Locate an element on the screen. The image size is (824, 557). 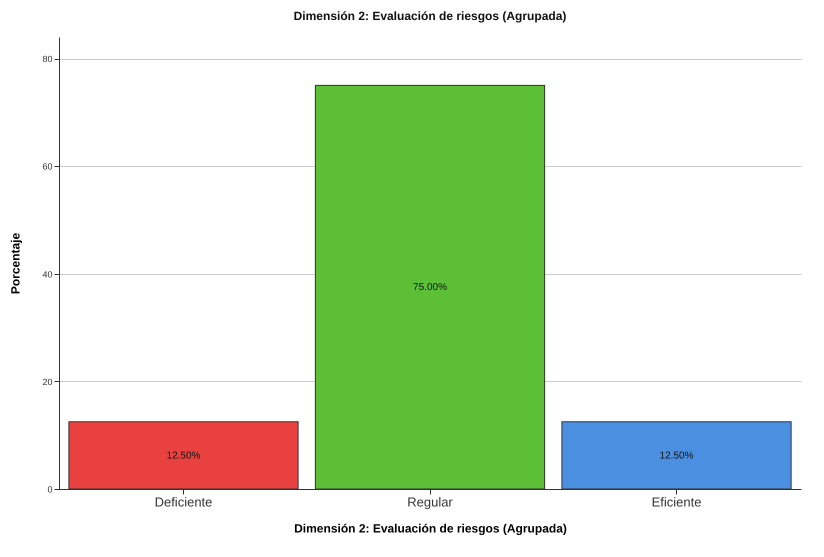
y-tick-label: 80 is located at coordinates (47, 59).